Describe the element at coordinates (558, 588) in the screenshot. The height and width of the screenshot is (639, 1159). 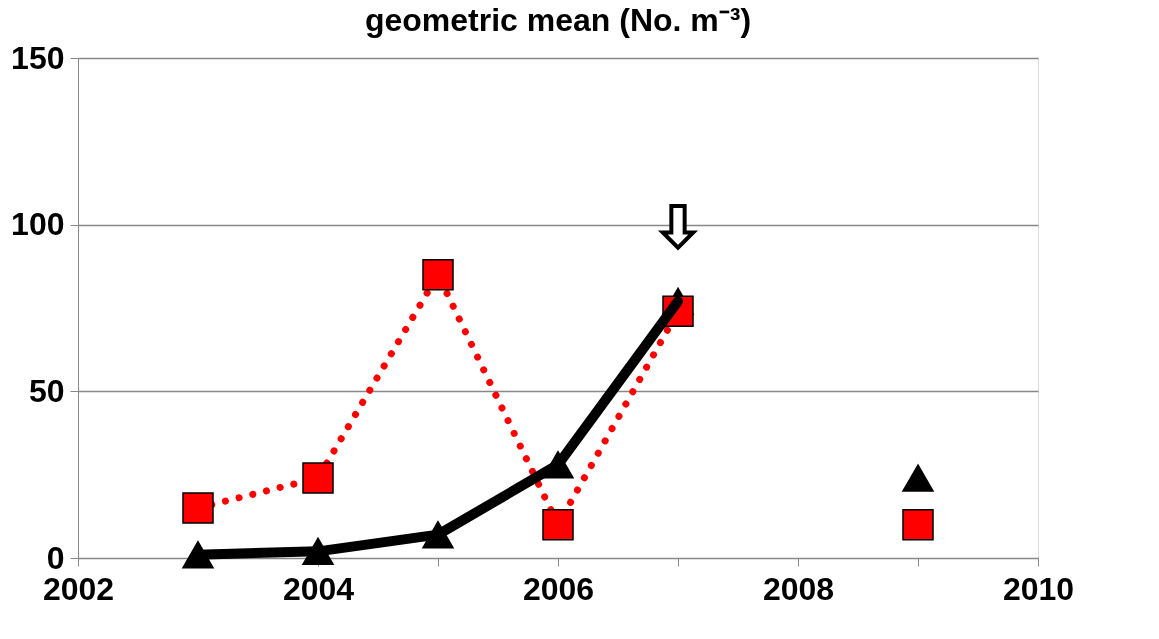
I see `x-tick-label: 2006` at that location.